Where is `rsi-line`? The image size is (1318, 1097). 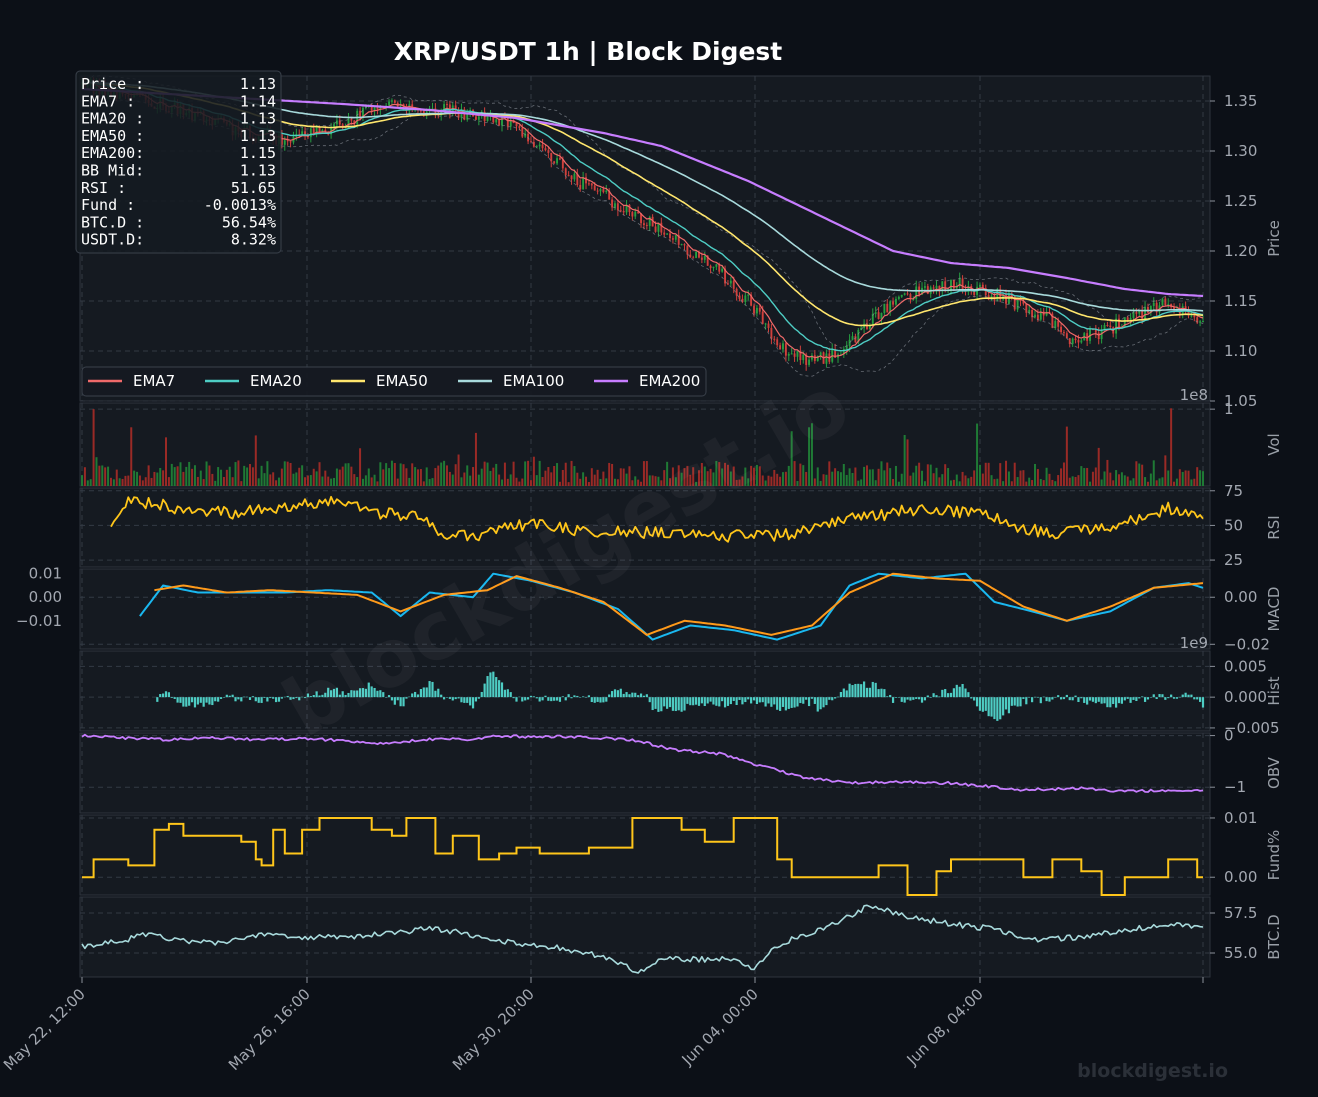
rsi-line is located at coordinates (657, 519).